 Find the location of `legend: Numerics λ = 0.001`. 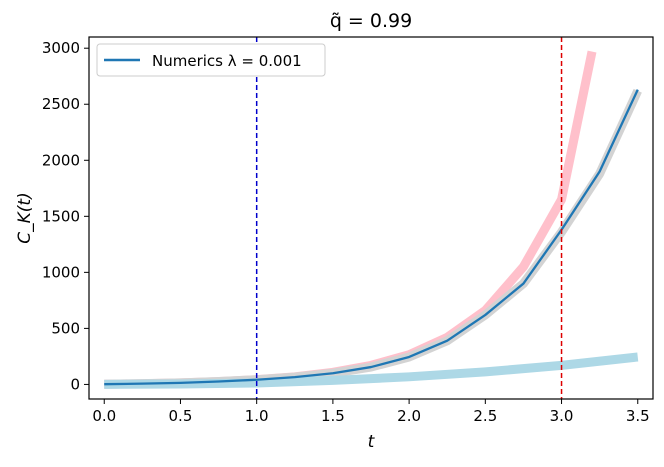

legend: Numerics λ = 0.001 is located at coordinates (211, 60).